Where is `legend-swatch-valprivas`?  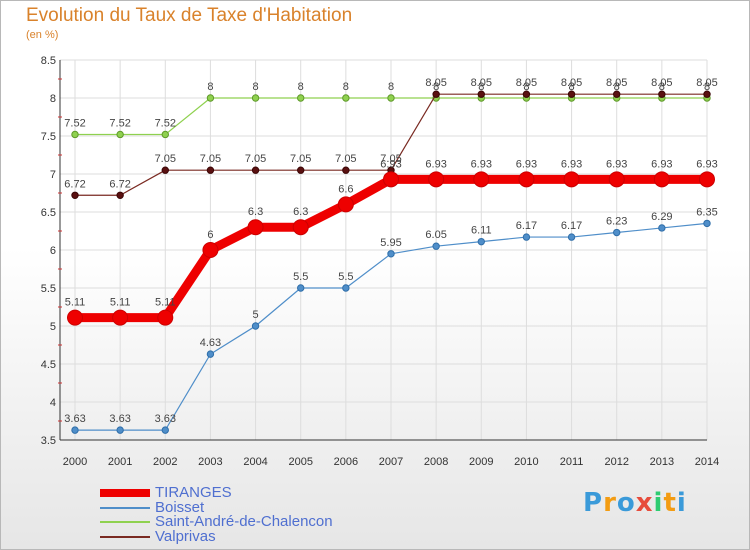 legend-swatch-valprivas is located at coordinates (125, 536).